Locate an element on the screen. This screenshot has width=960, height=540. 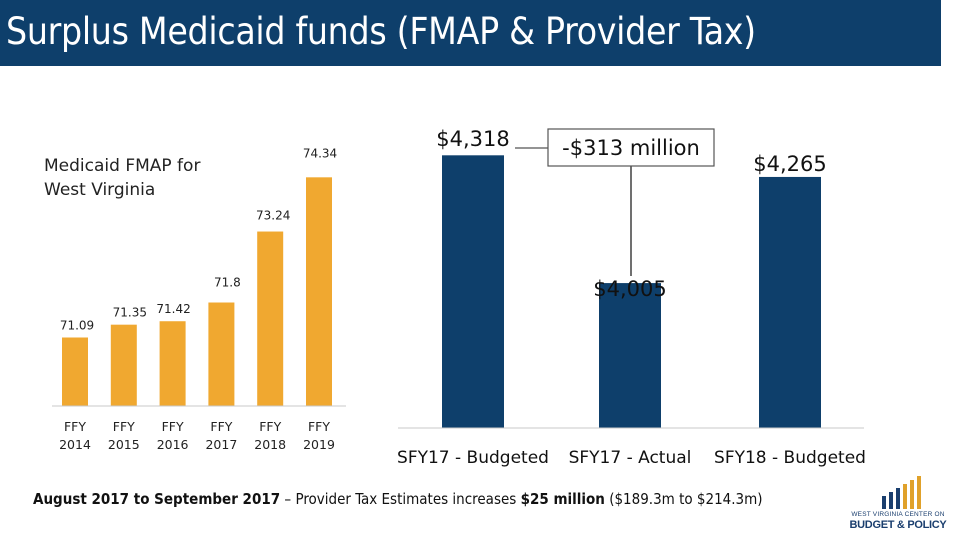
budget-tick-label: SFY17 - Budgeted is located at coordinates (473, 458).